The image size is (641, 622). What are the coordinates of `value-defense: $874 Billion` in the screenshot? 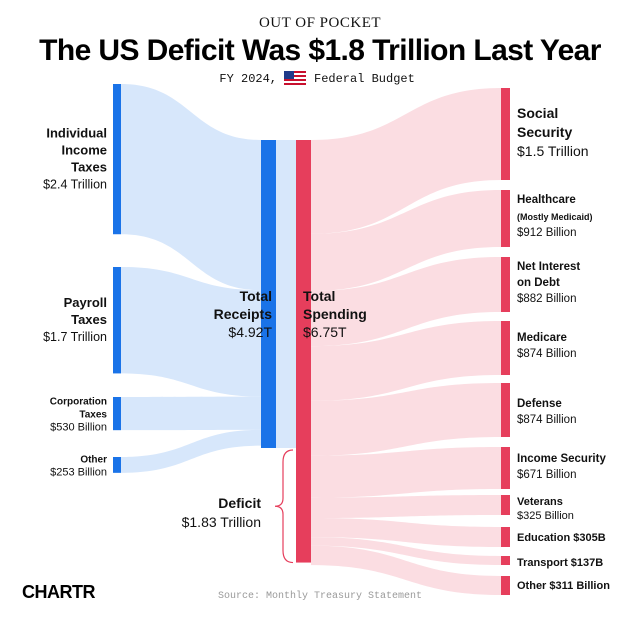 It's located at (546, 420).